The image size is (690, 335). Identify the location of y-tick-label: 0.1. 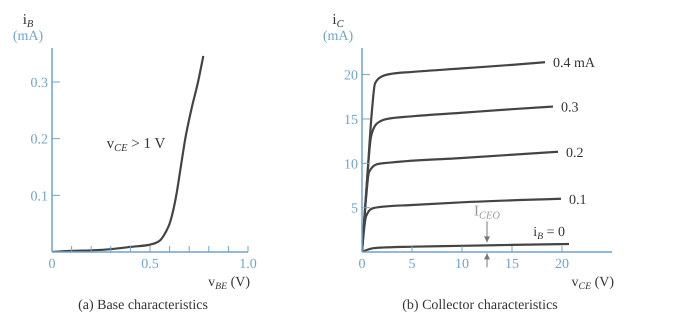
(39, 196).